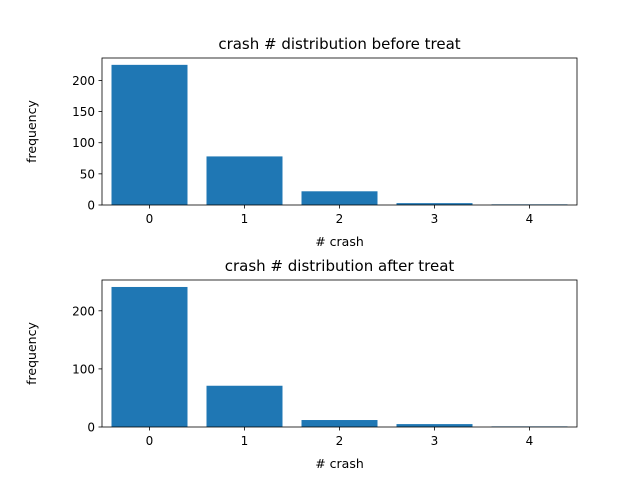  Describe the element at coordinates (87, 174) in the screenshot. I see `y-tick-label: 50` at that location.